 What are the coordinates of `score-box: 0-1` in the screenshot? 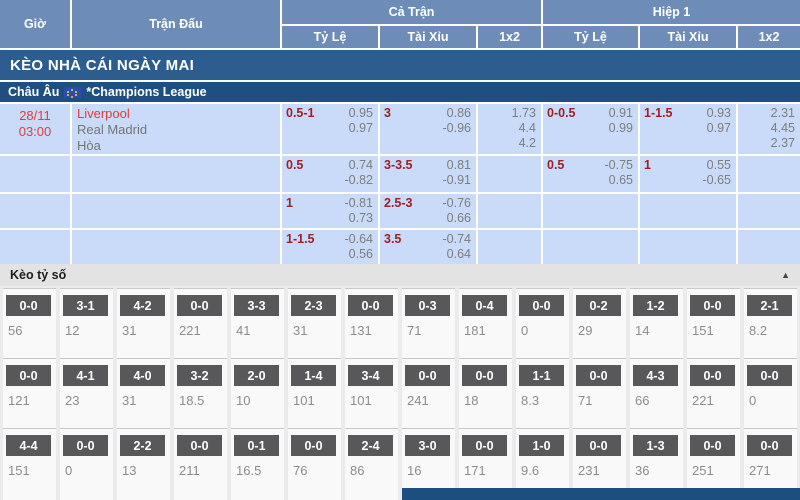 It's located at (256, 445).